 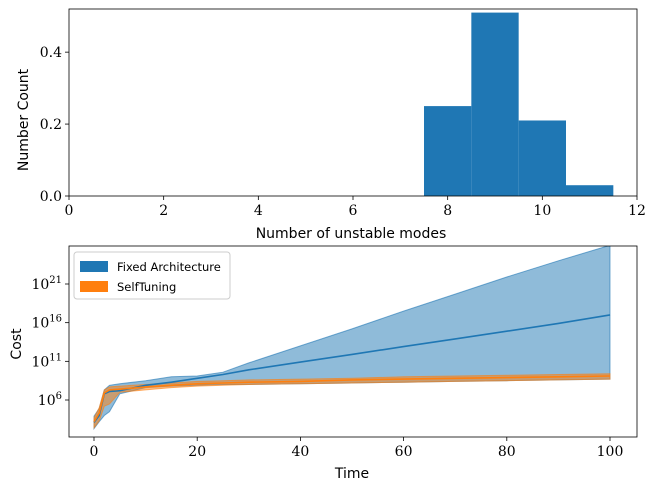 What do you see at coordinates (258, 211) in the screenshot?
I see `histogram-x-tick-label: 4` at bounding box center [258, 211].